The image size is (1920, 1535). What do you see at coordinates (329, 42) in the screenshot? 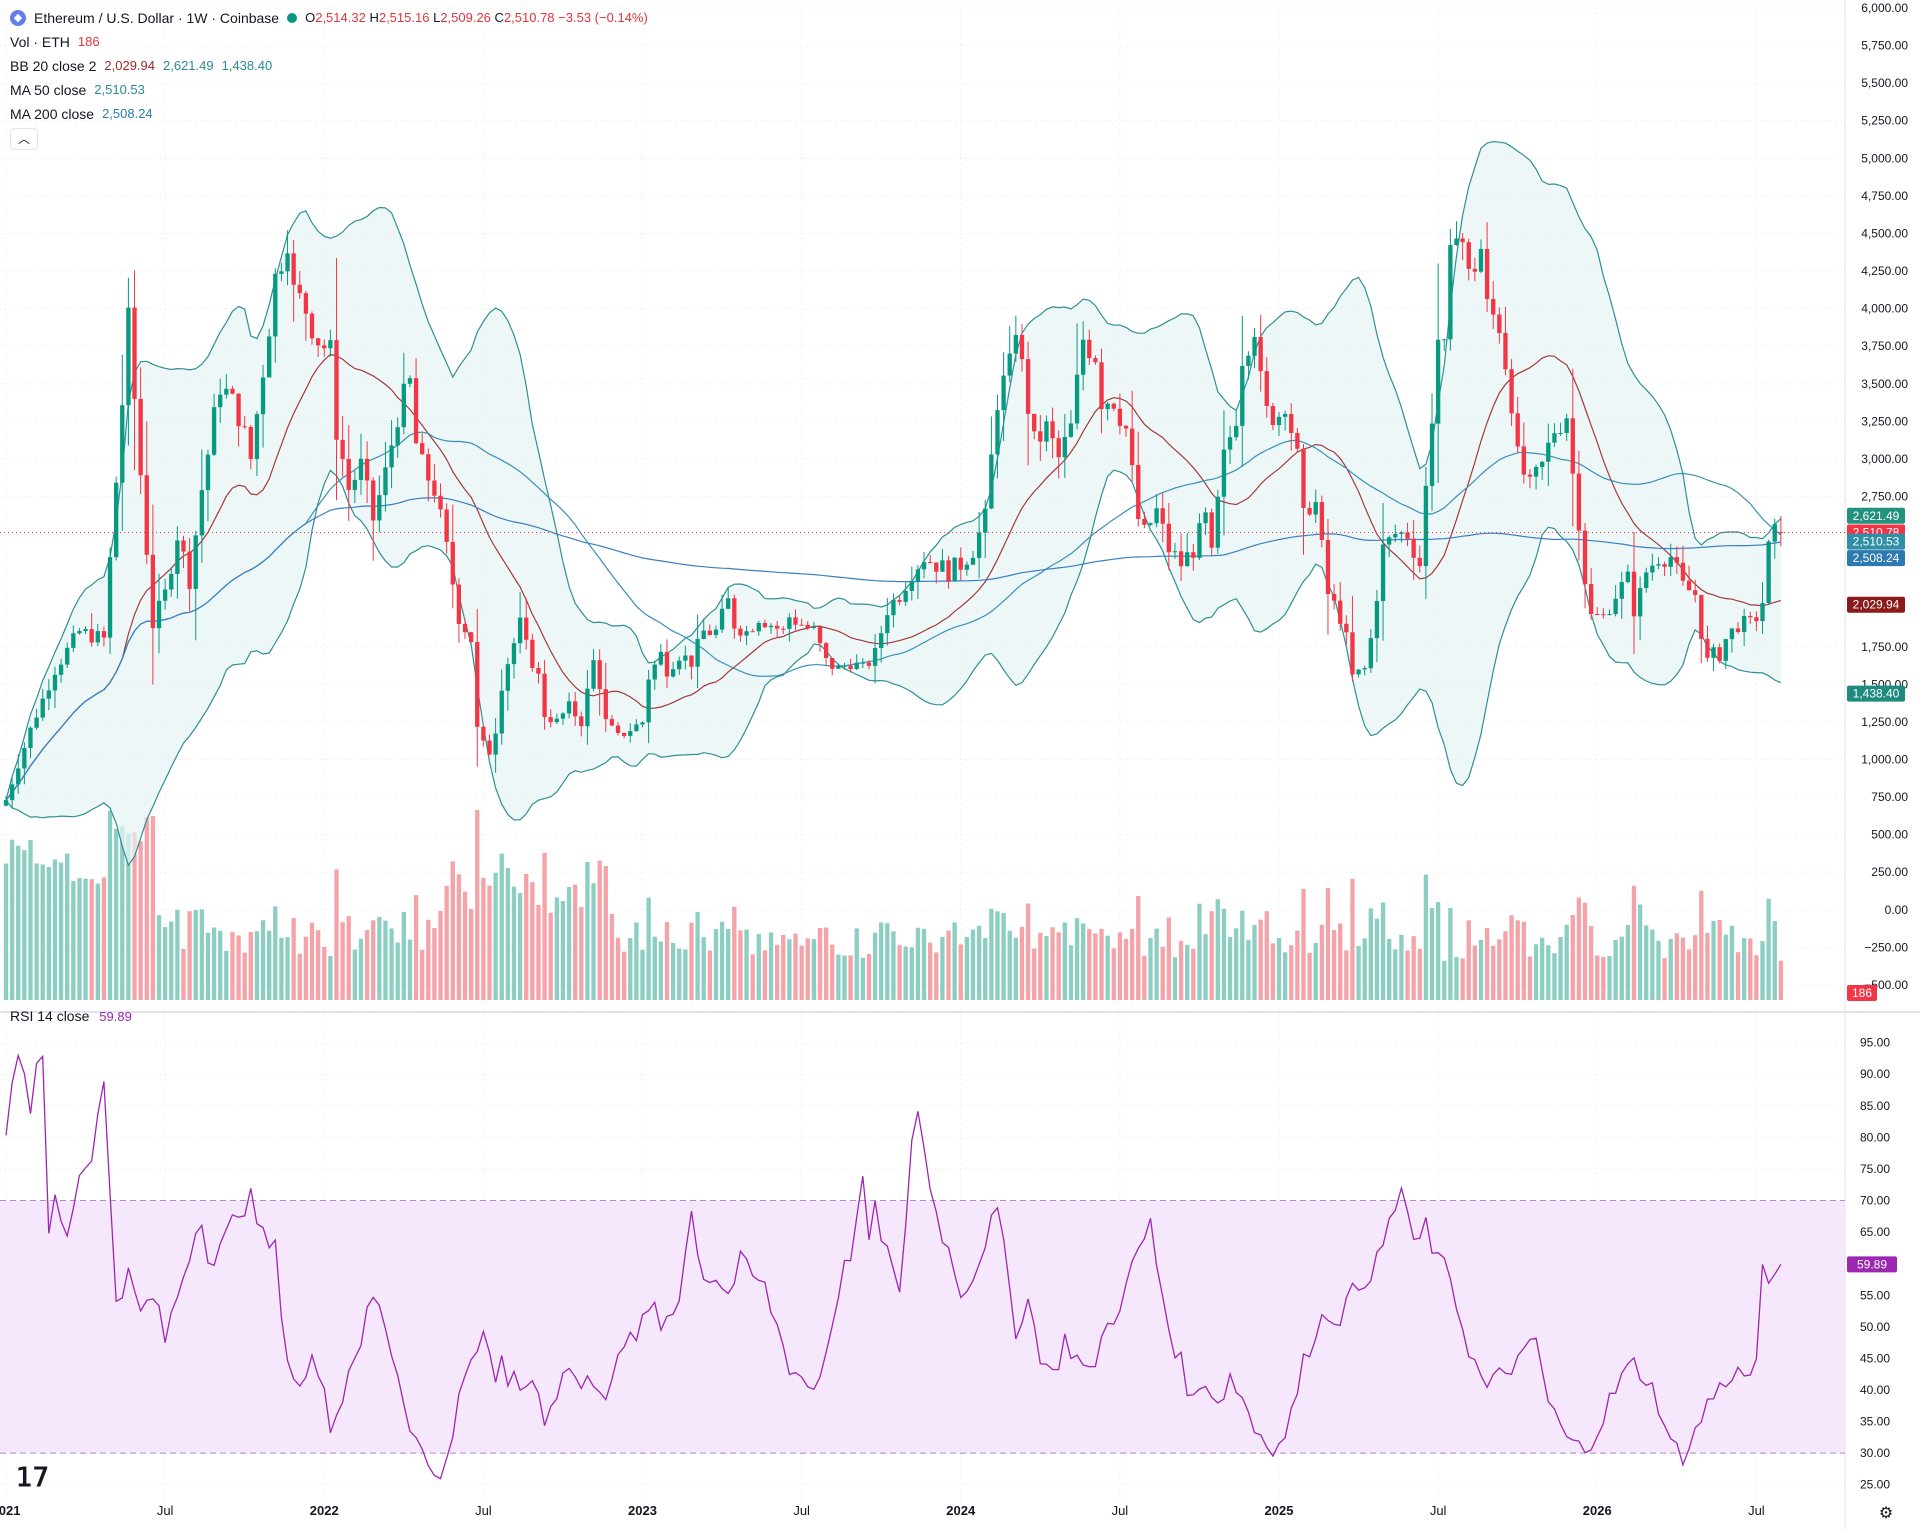
I see `vol-legend: Vol · ETH 186` at bounding box center [329, 42].